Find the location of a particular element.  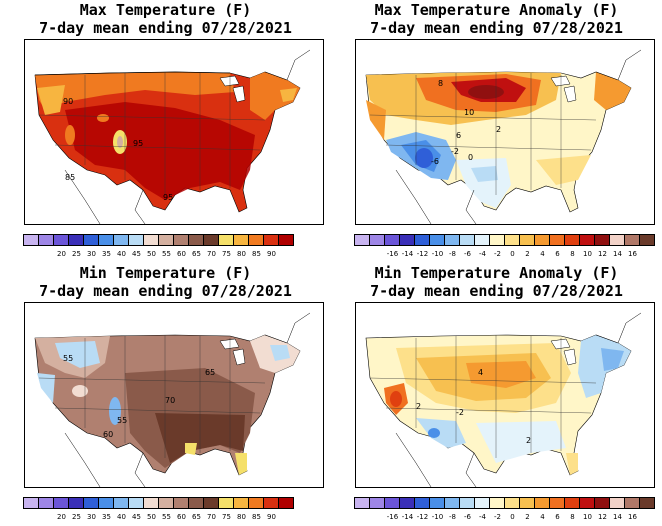

panel-title: Min Temperature (F) is located at coordinates (165, 273).